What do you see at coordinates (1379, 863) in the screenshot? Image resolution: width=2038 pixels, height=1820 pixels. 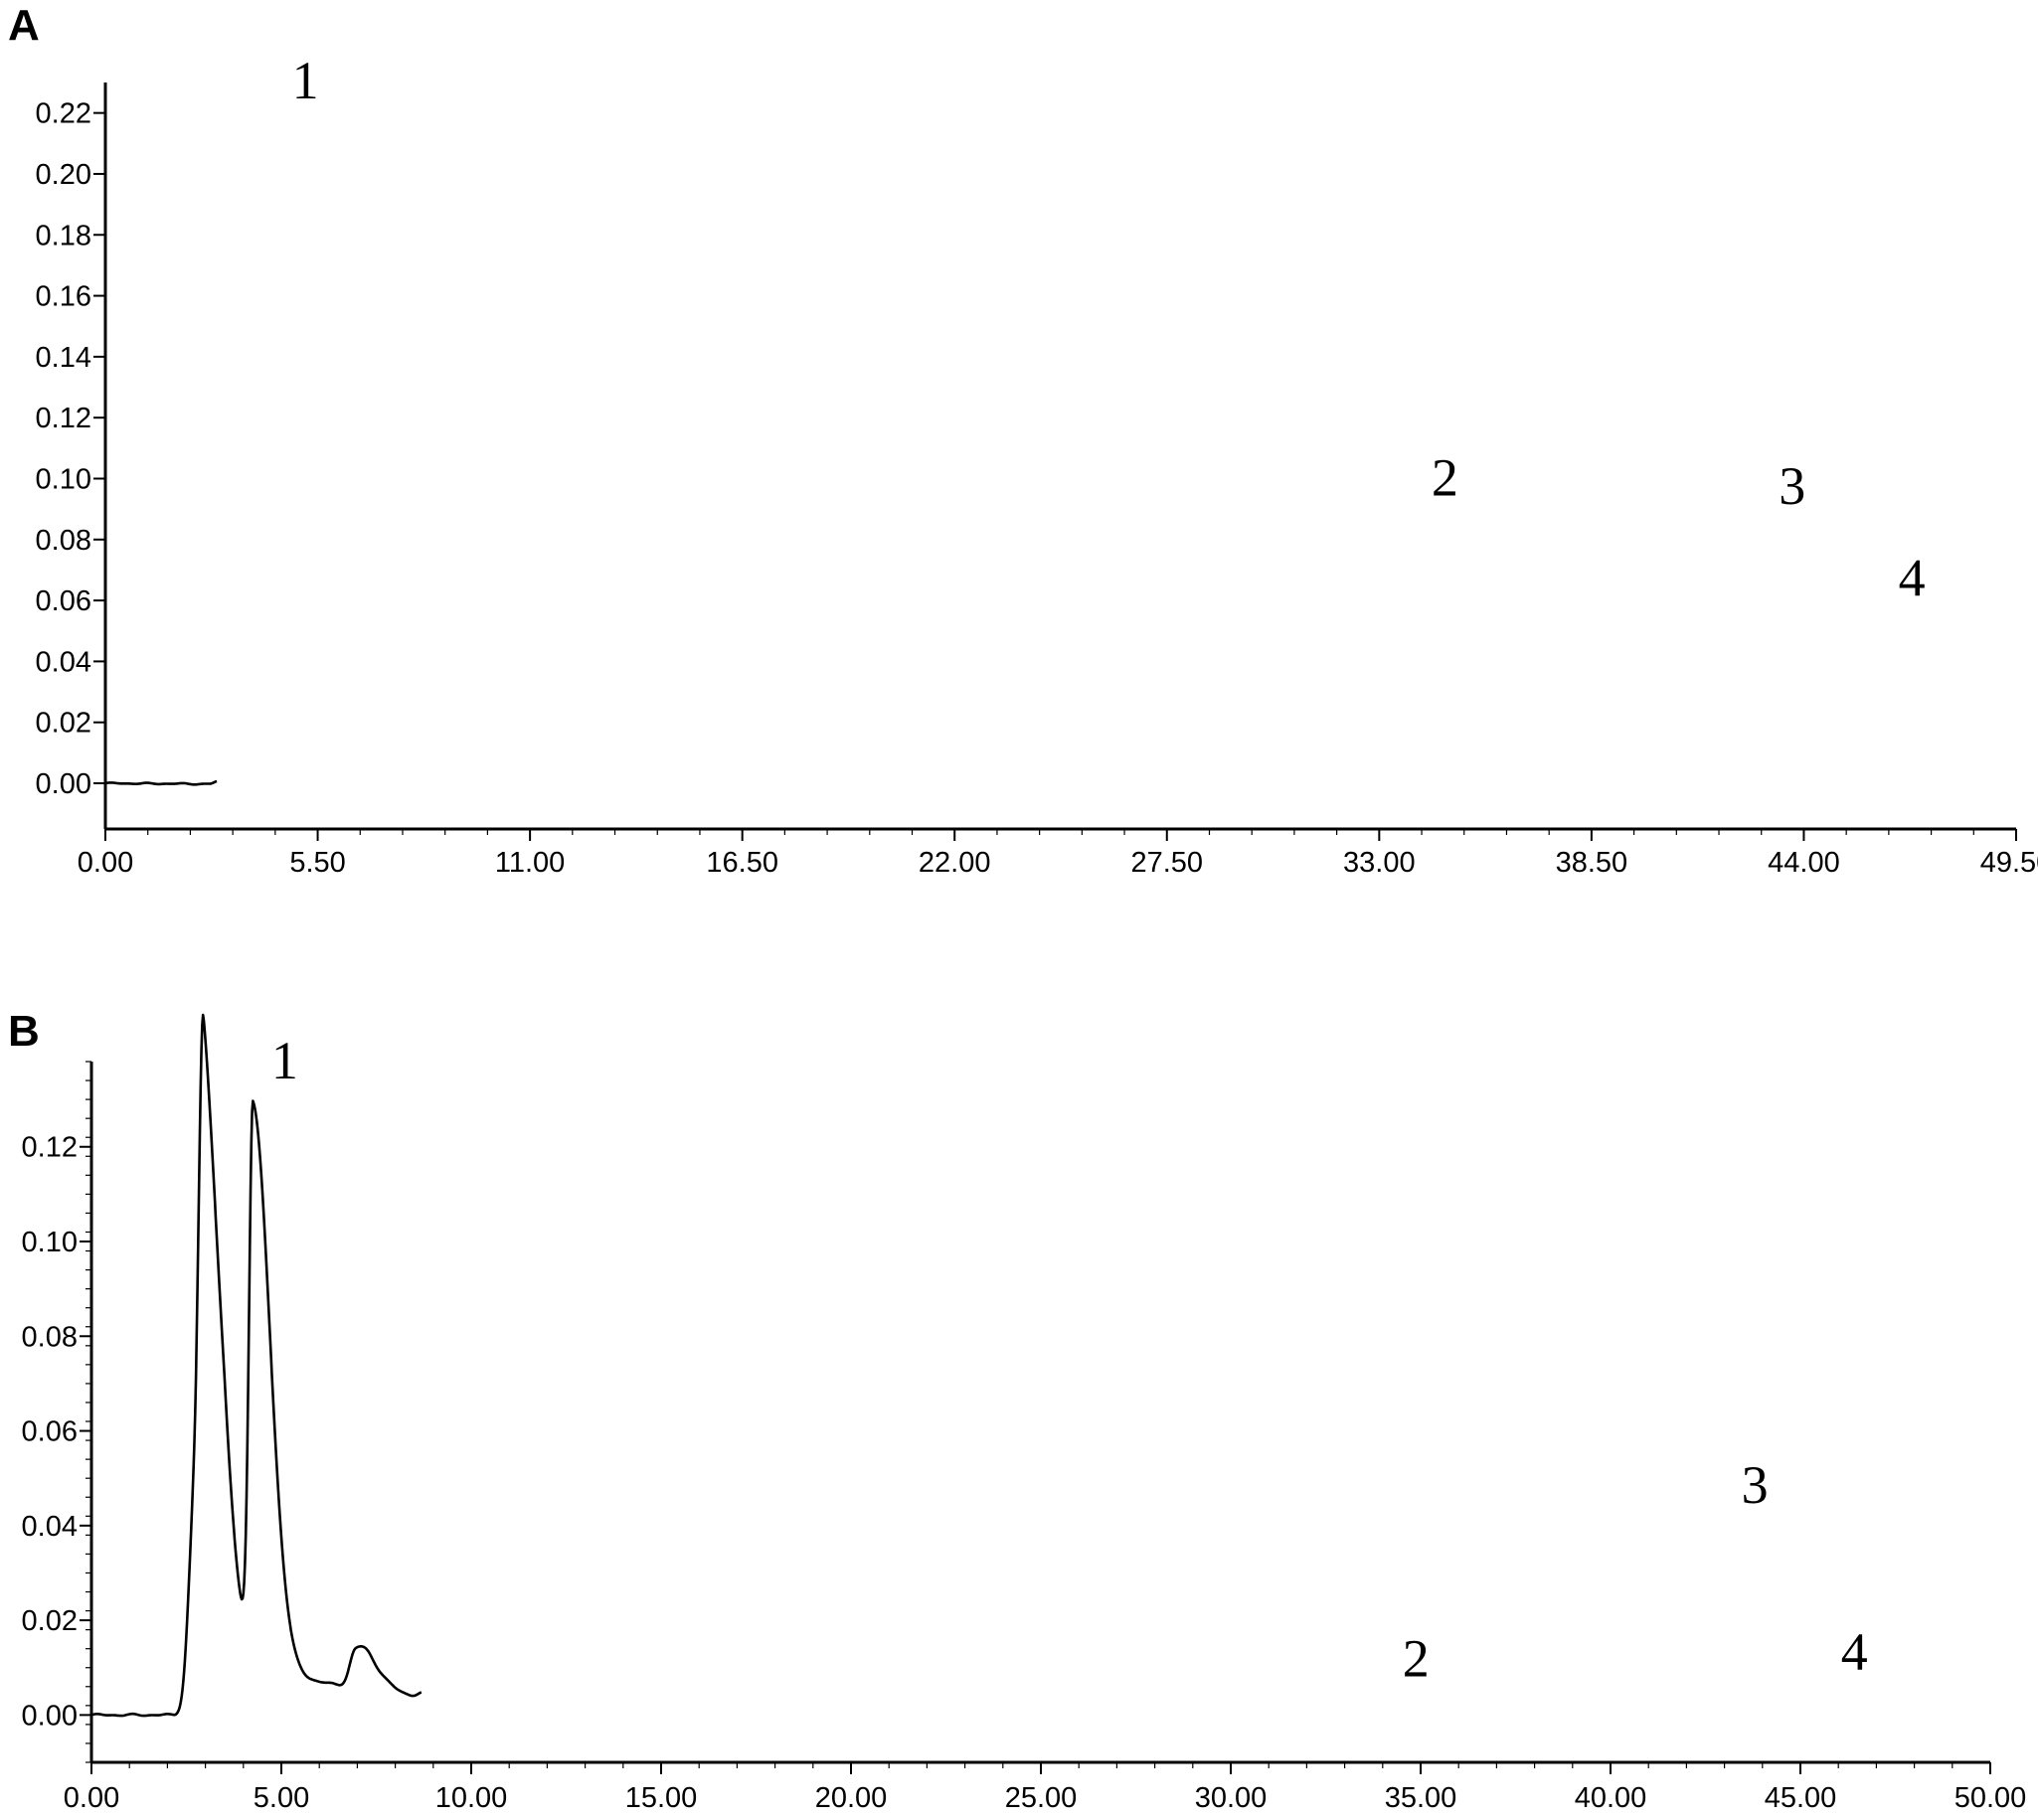 I see `x-tick-label: 33.00` at bounding box center [1379, 863].